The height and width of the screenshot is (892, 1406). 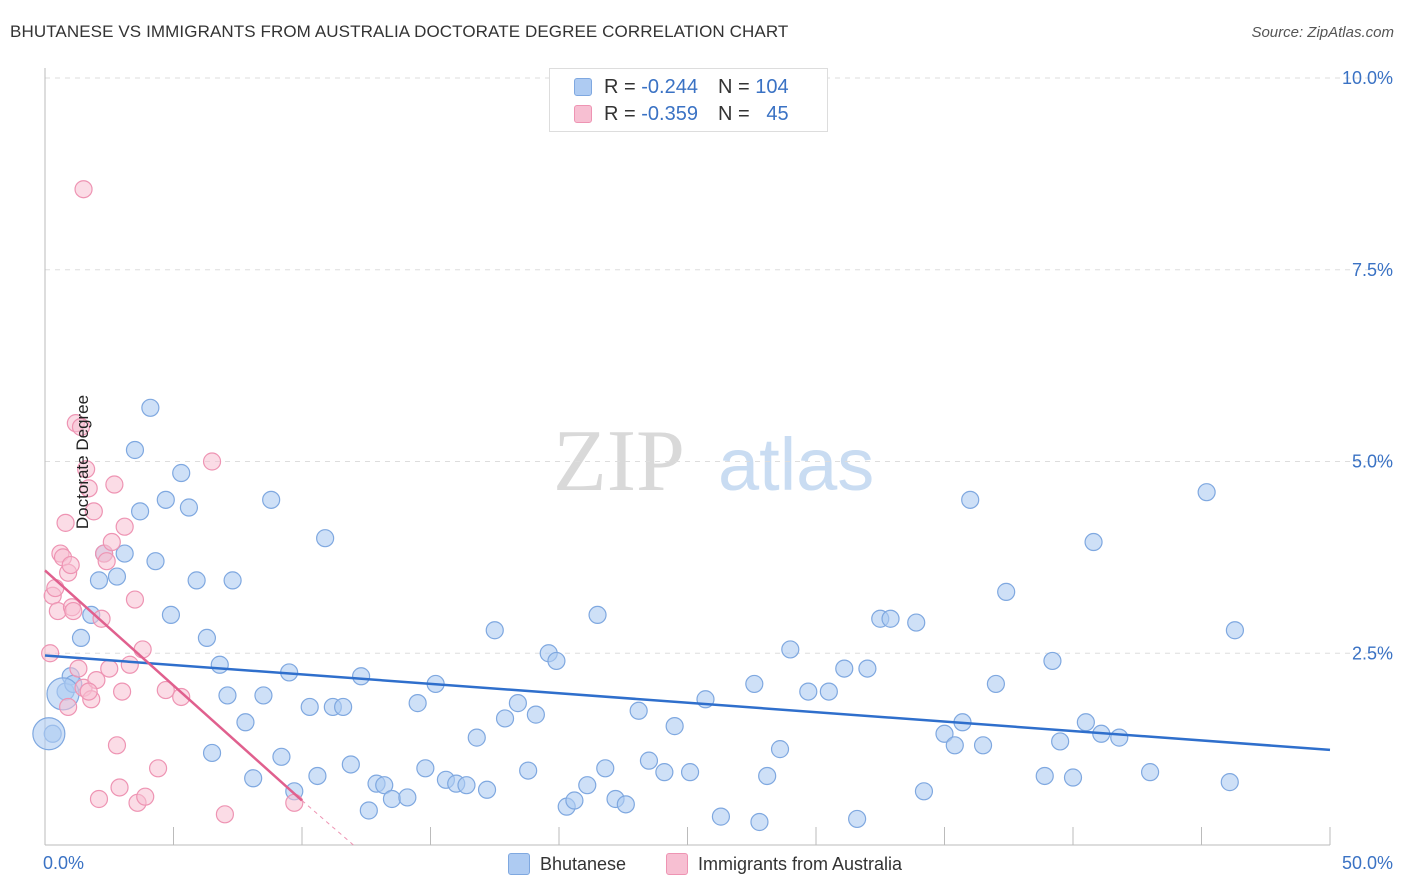 I want to click on bottom-legend-australia: Immigrants from Australia, so click(x=784, y=864).